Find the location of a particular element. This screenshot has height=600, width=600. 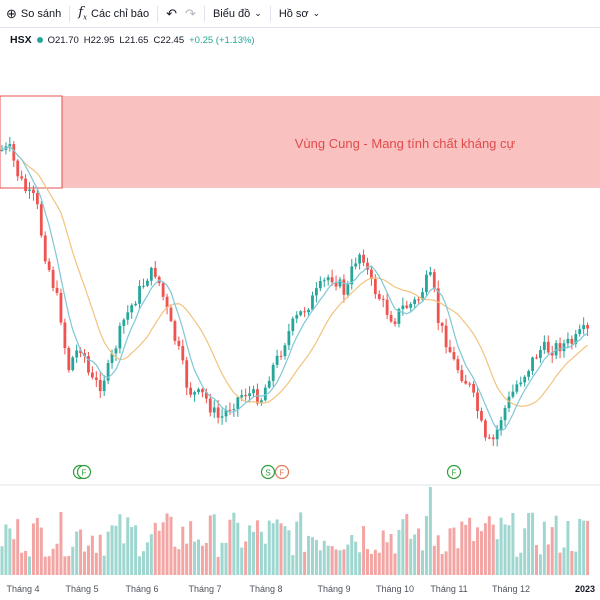

x-axis-tick-label: Tháng 9 is located at coordinates (333, 589).